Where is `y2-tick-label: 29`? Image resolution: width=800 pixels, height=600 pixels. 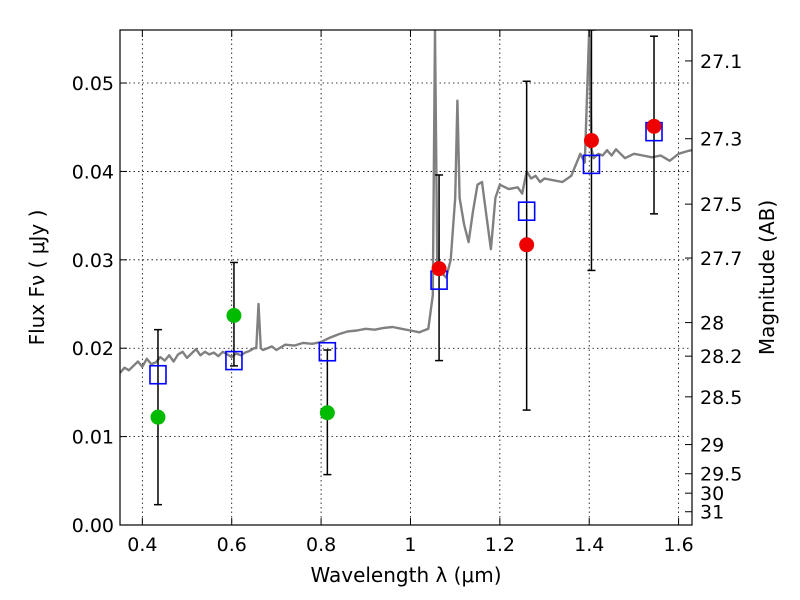
y2-tick-label: 29 is located at coordinates (712, 446).